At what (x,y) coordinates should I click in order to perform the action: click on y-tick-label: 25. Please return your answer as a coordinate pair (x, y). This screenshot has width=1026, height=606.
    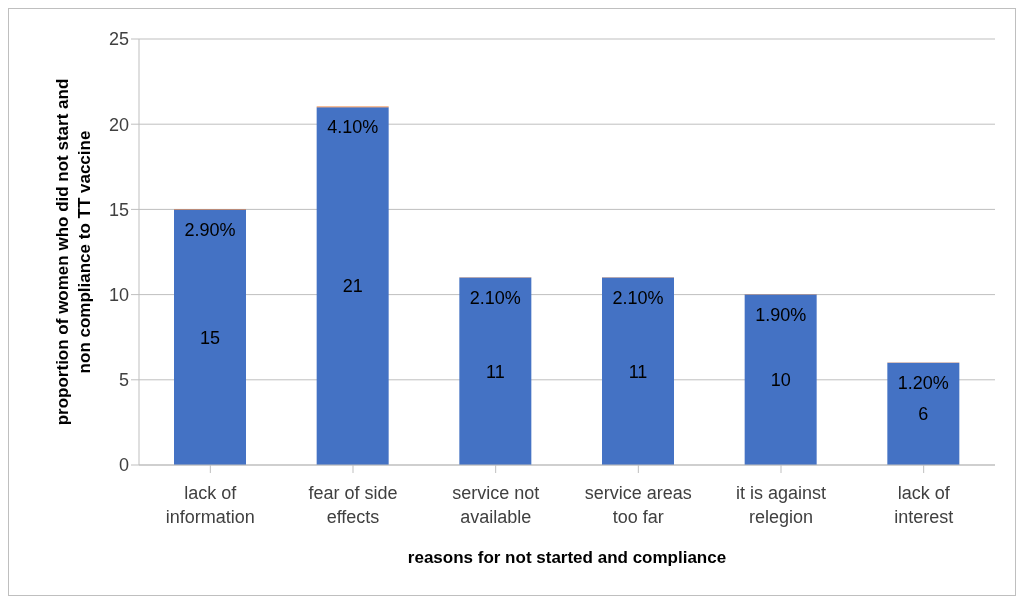
    Looking at the image, I should click on (118, 39).